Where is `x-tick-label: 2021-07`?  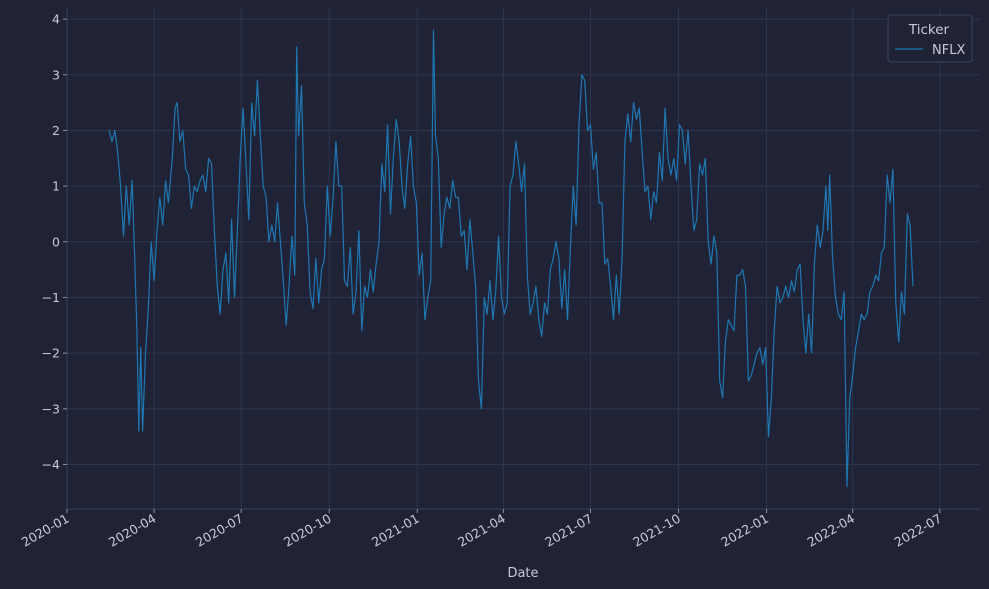
x-tick-label: 2021-07 is located at coordinates (568, 530).